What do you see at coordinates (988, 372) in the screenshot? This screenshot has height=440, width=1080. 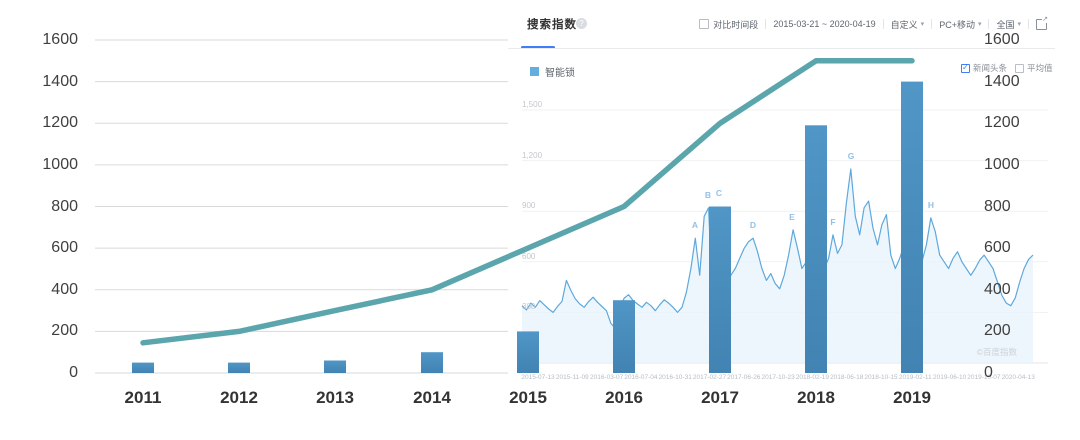 I see `y-tick-label-right: 0` at bounding box center [988, 372].